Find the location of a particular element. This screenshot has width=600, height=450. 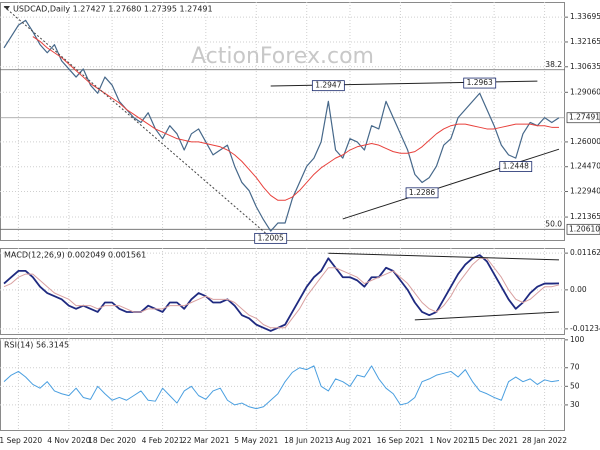

x-tick-label: 3 Aug 2021 is located at coordinates (349, 440).